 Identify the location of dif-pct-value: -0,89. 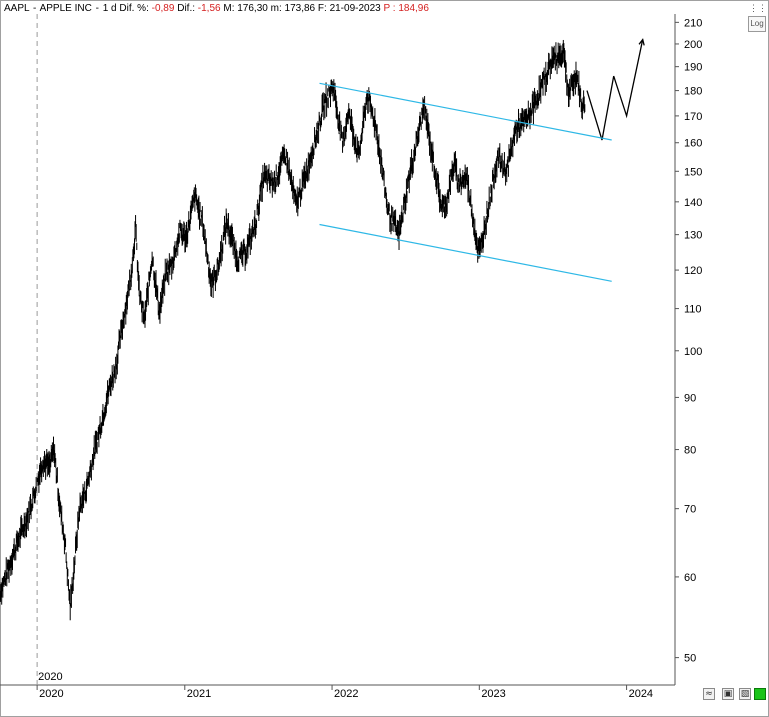
(163, 8).